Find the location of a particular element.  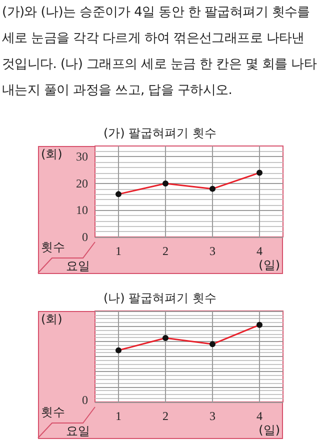

chart-title: (가) 팔굽혀펴기 횟수 is located at coordinates (160, 133).